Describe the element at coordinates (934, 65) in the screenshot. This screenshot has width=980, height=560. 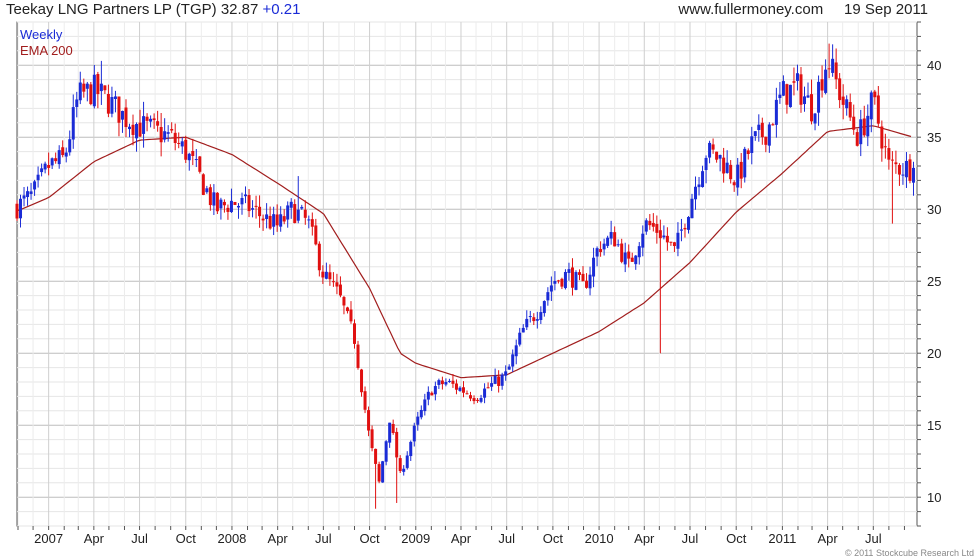
I see `y-tick-label: 40` at that location.